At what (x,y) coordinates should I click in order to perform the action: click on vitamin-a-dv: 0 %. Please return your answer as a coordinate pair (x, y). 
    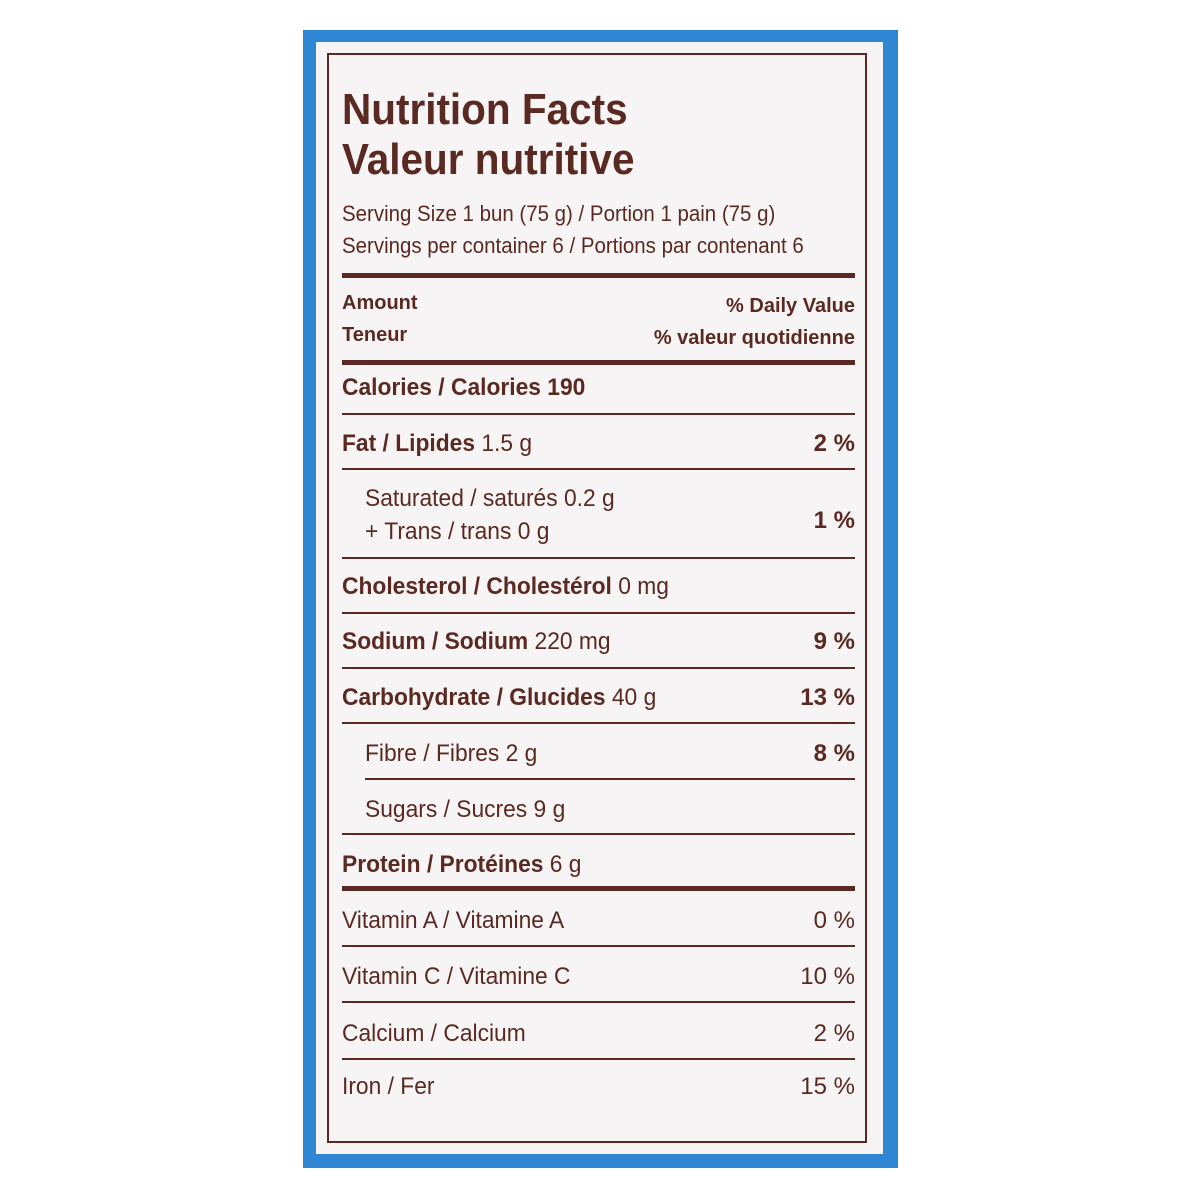
    Looking at the image, I should click on (834, 920).